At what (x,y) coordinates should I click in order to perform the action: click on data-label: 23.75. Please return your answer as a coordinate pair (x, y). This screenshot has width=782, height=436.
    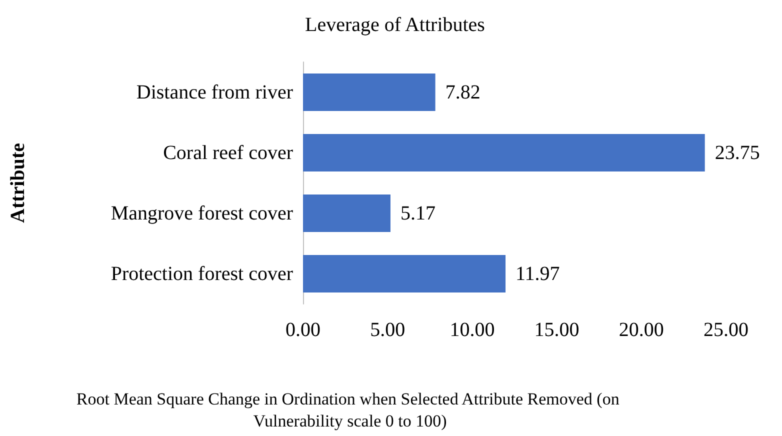
    Looking at the image, I should click on (737, 153).